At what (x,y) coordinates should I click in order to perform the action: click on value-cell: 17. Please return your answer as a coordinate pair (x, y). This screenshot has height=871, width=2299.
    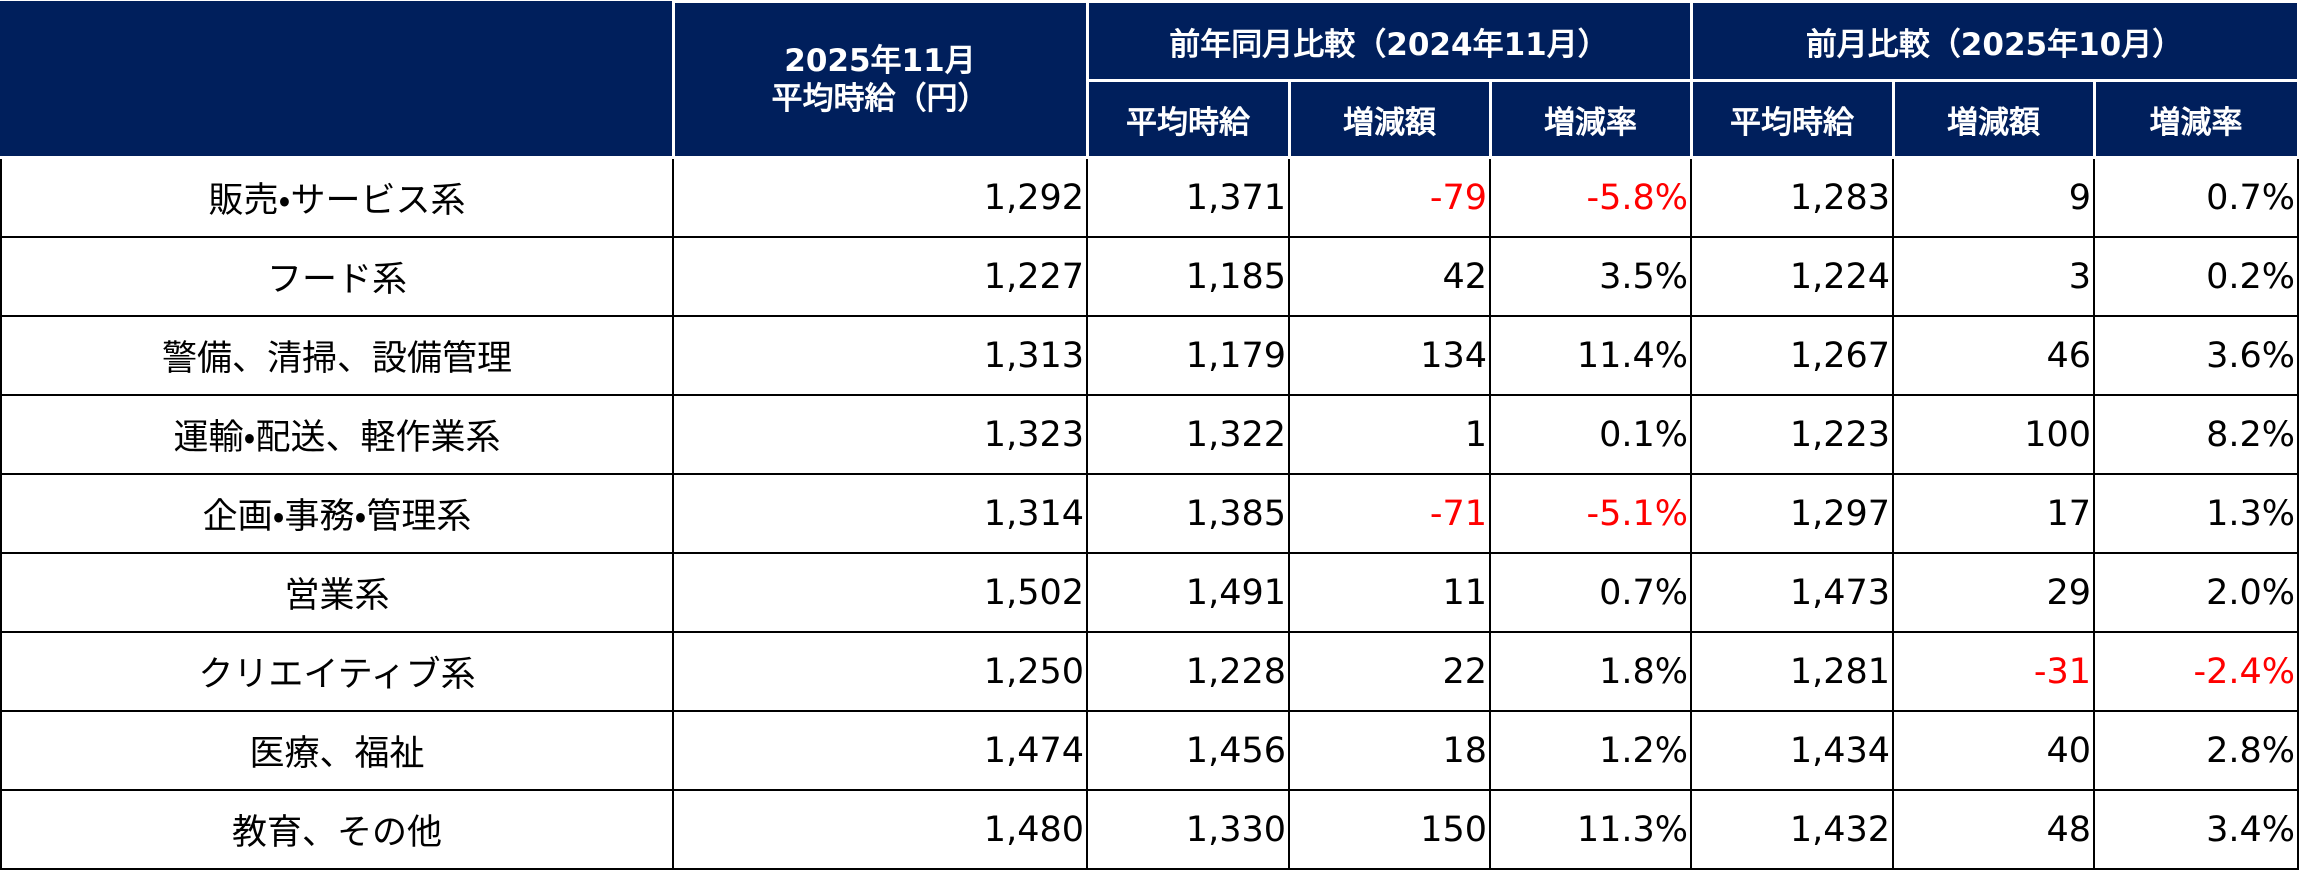
    Looking at the image, I should click on (1994, 513).